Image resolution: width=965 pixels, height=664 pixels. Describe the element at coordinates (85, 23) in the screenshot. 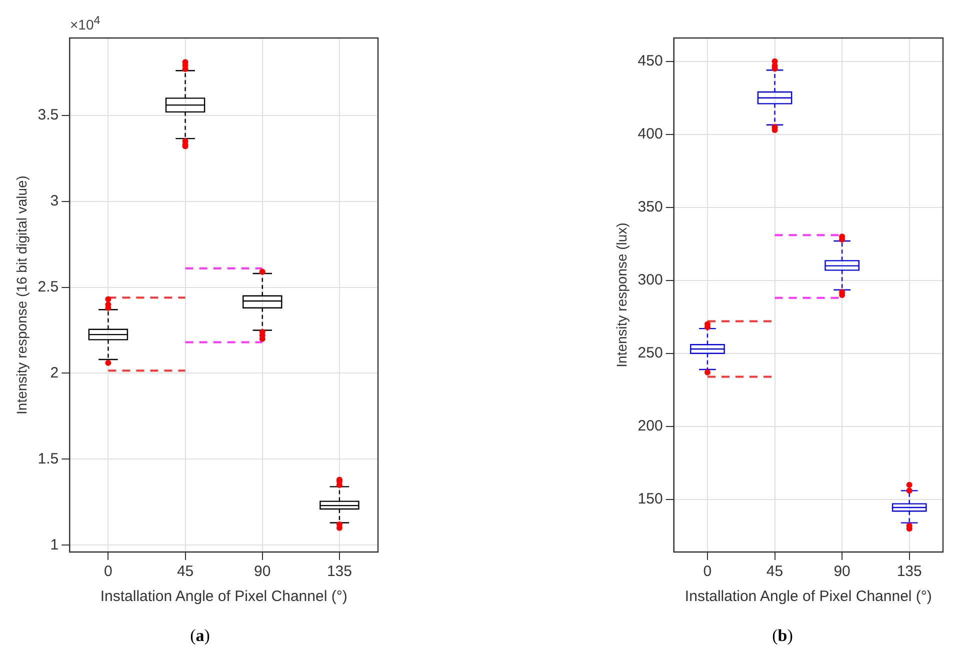

I see `text: ×10$^{4}$` at that location.